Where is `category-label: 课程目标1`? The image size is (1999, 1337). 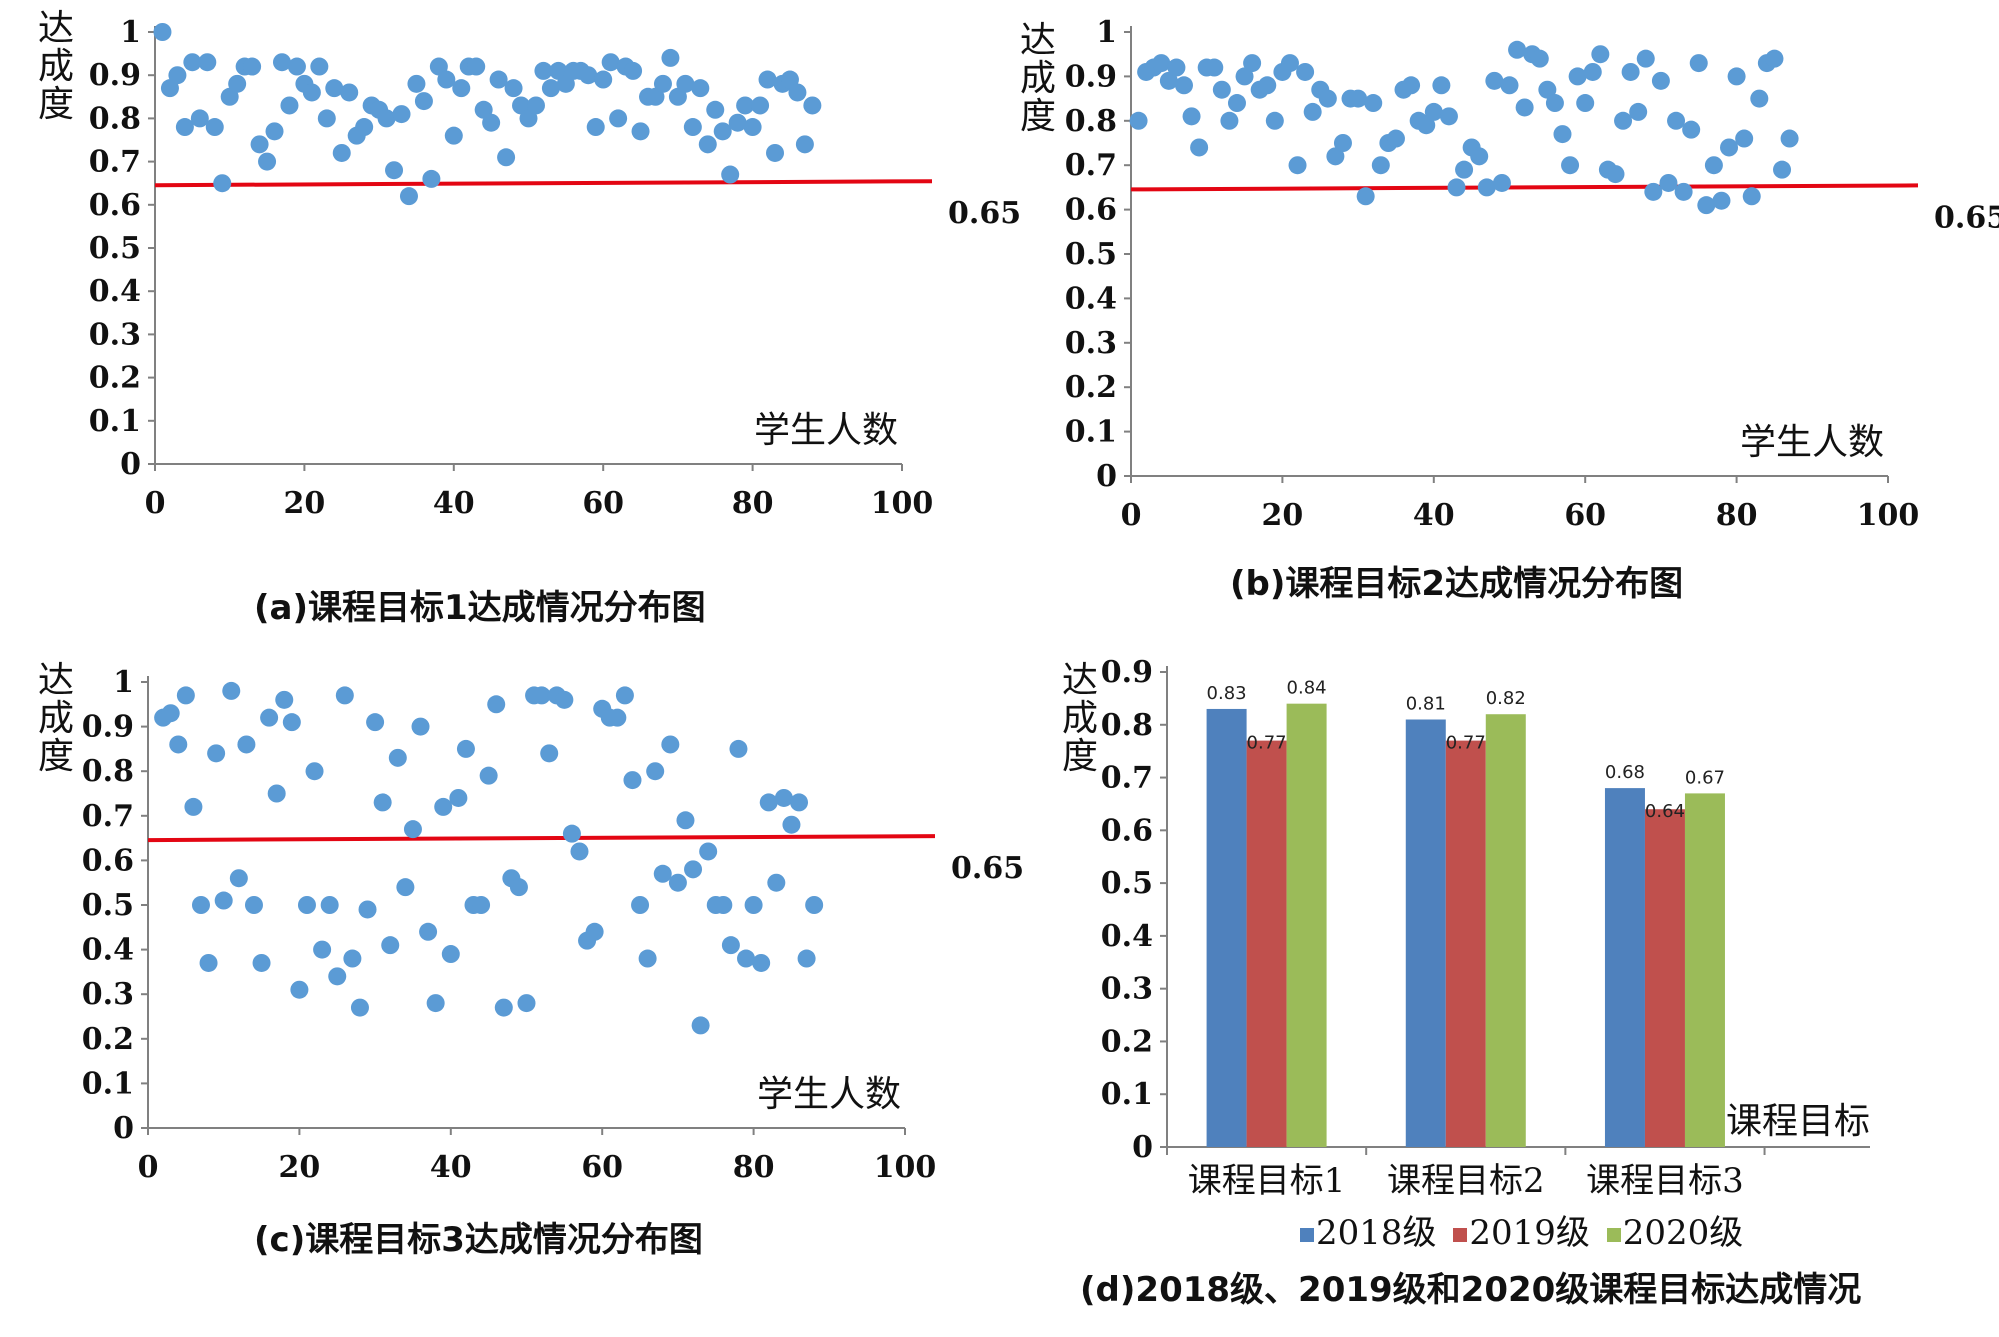
category-label: 课程目标1 is located at coordinates (1267, 1181).